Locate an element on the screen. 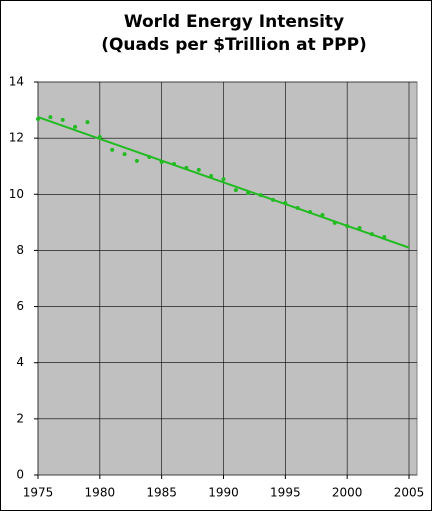 The height and width of the screenshot is (511, 432). y-tick-label: 10 is located at coordinates (16, 194).